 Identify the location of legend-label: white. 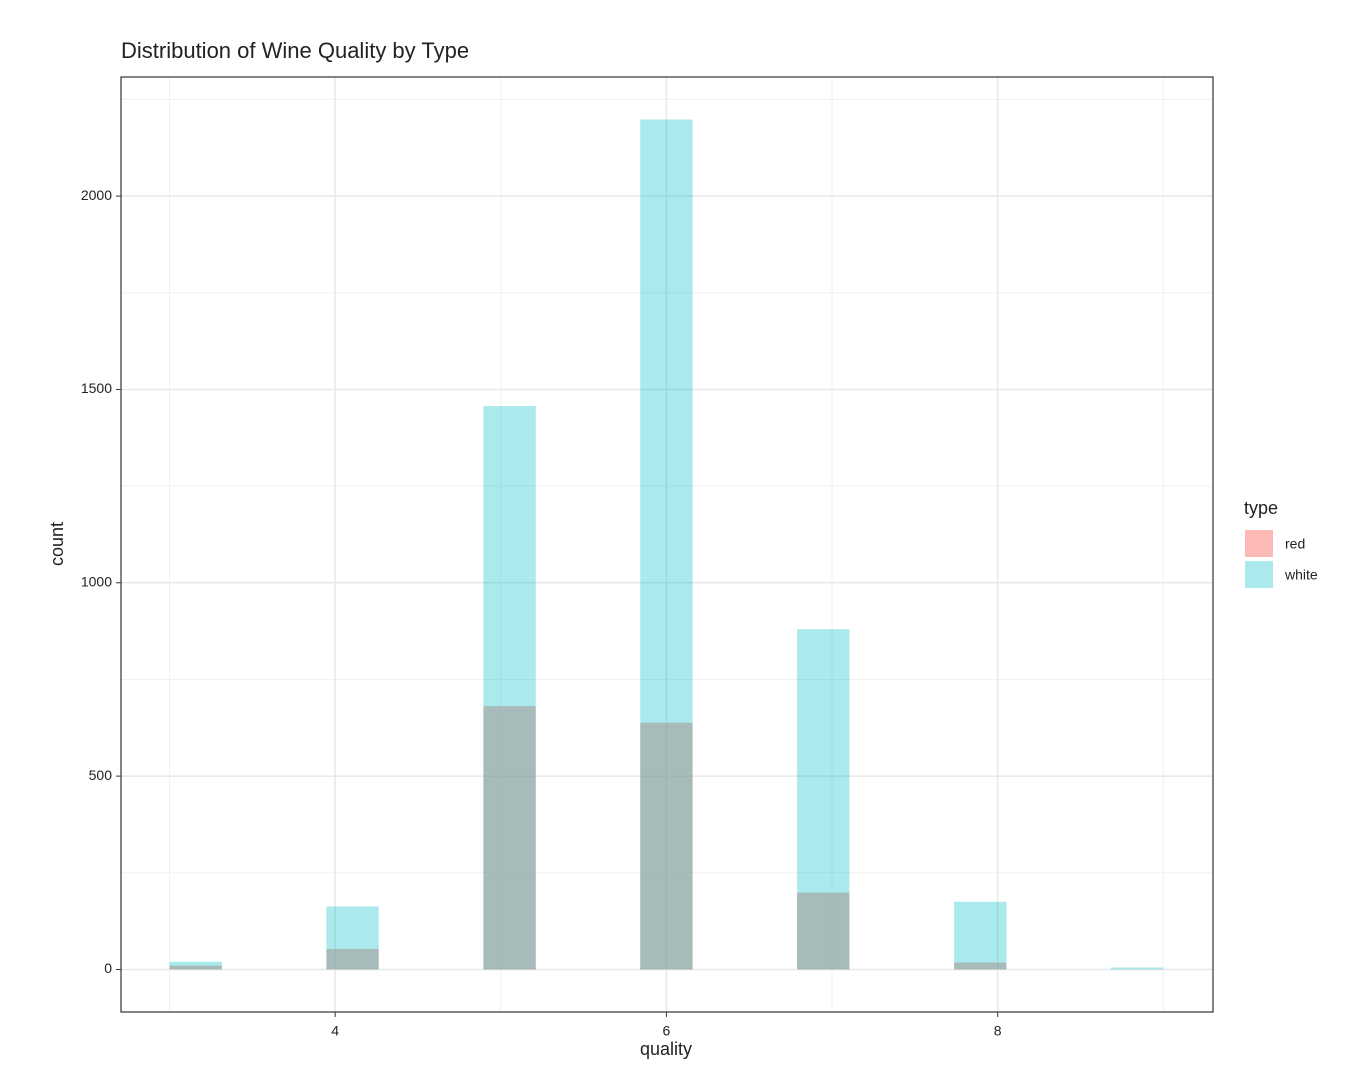
(1301, 575).